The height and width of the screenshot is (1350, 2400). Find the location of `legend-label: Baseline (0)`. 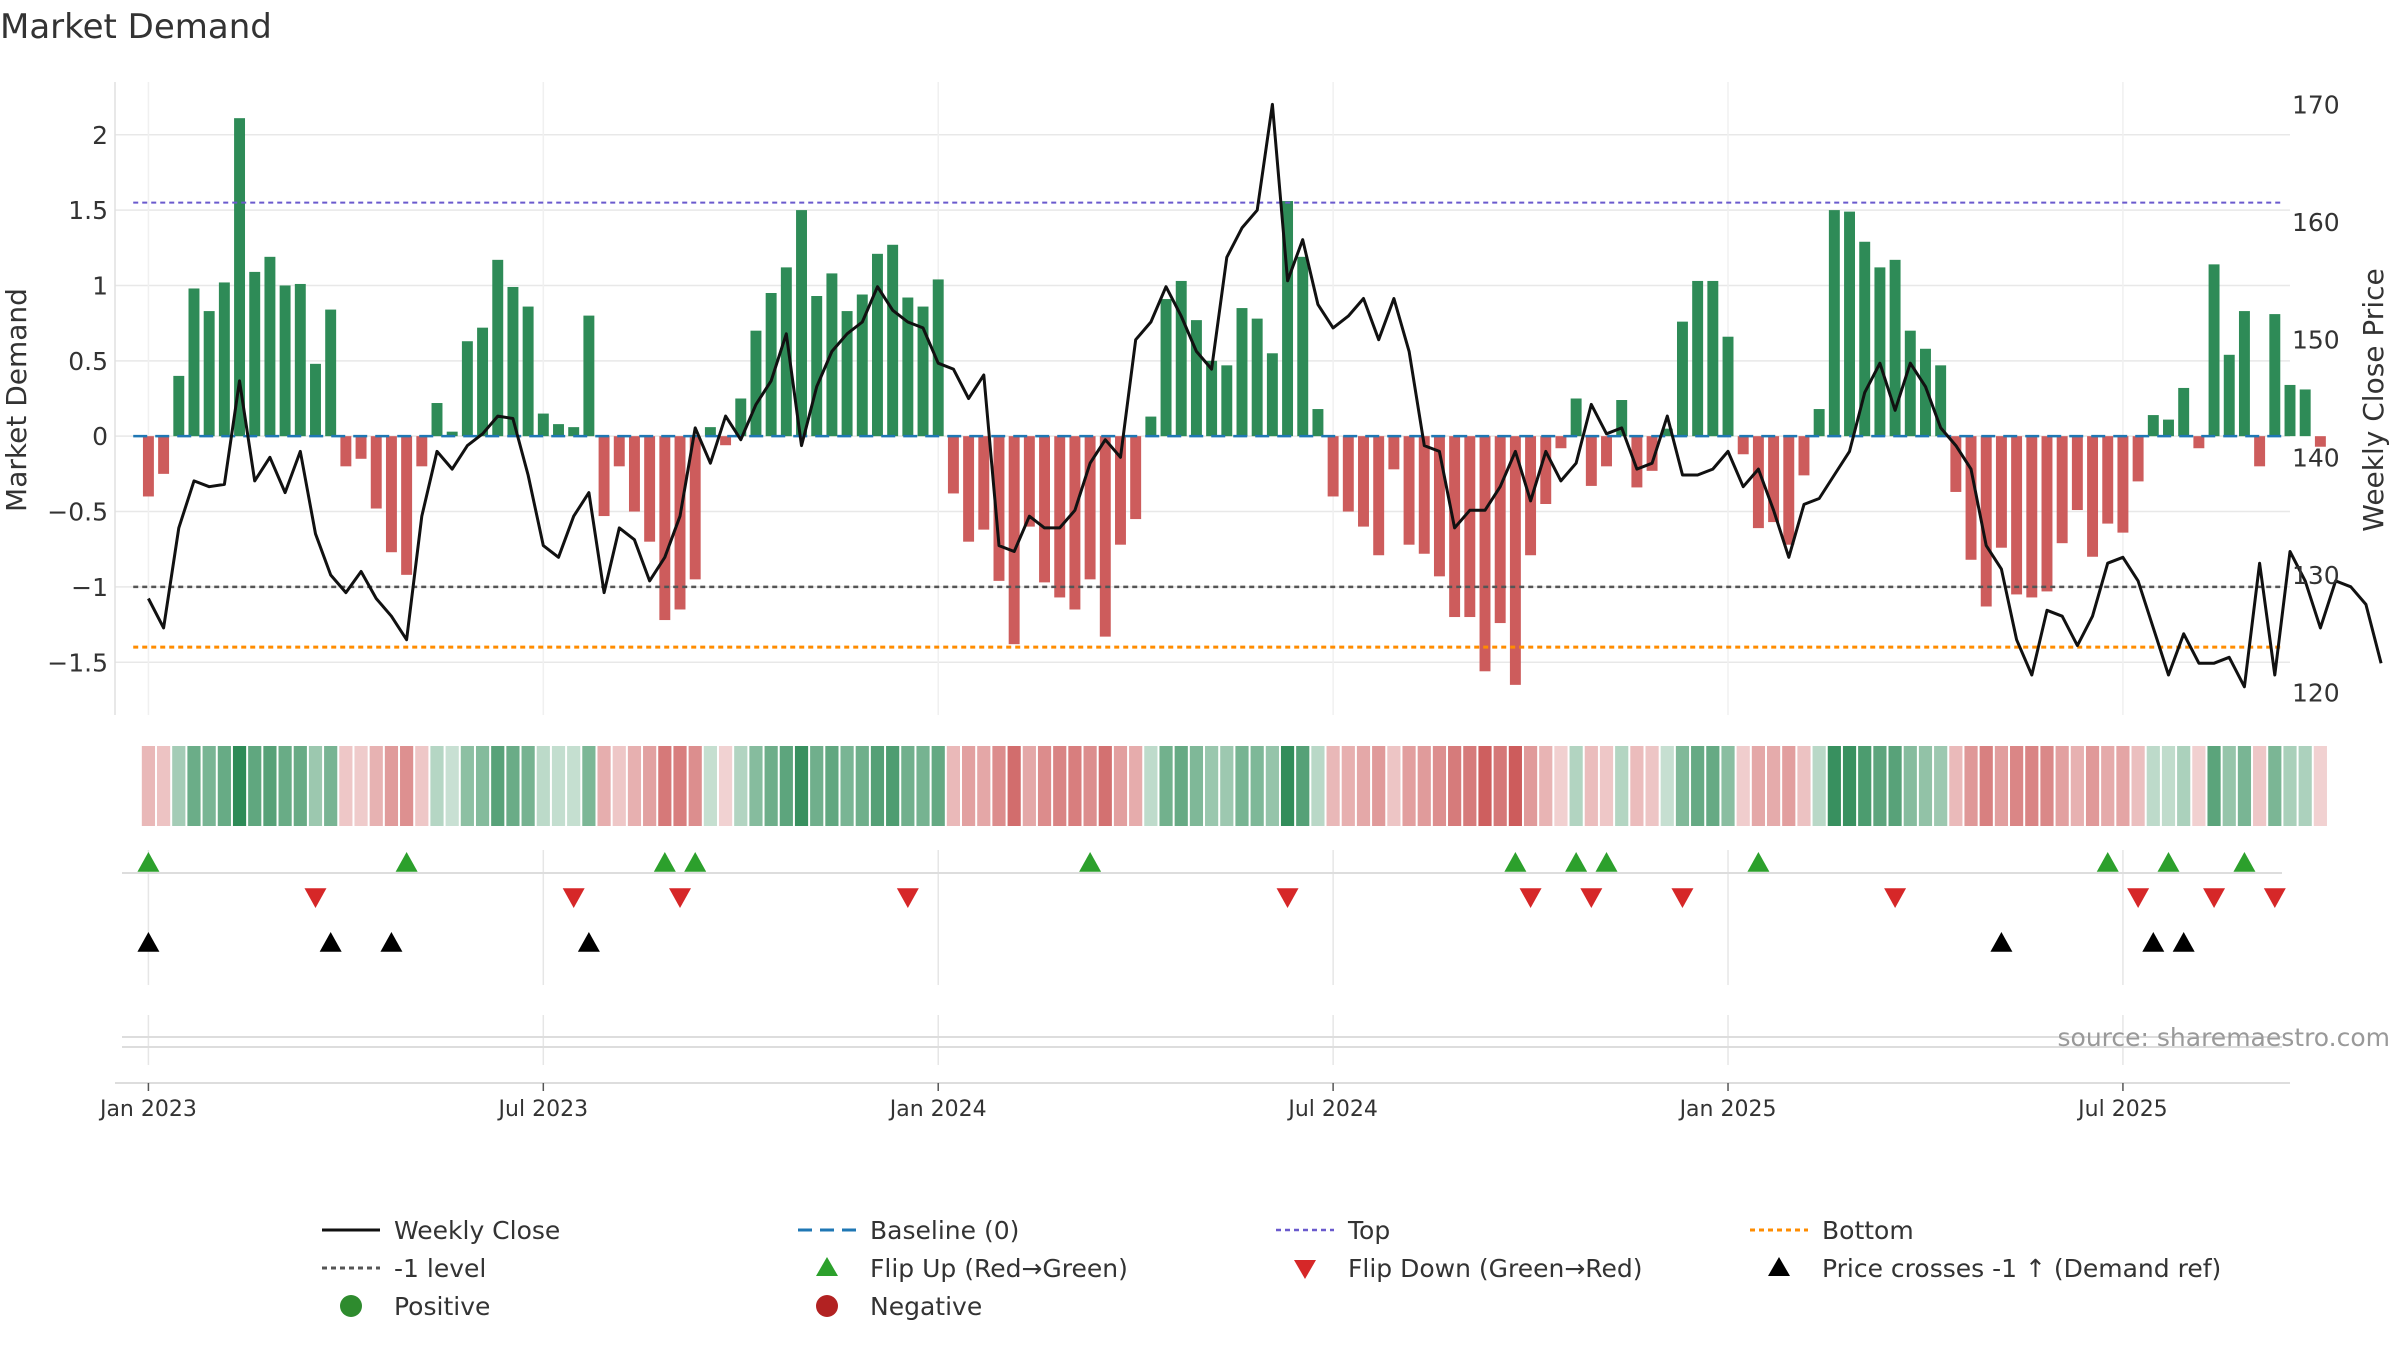

legend-label: Baseline (0) is located at coordinates (944, 1230).